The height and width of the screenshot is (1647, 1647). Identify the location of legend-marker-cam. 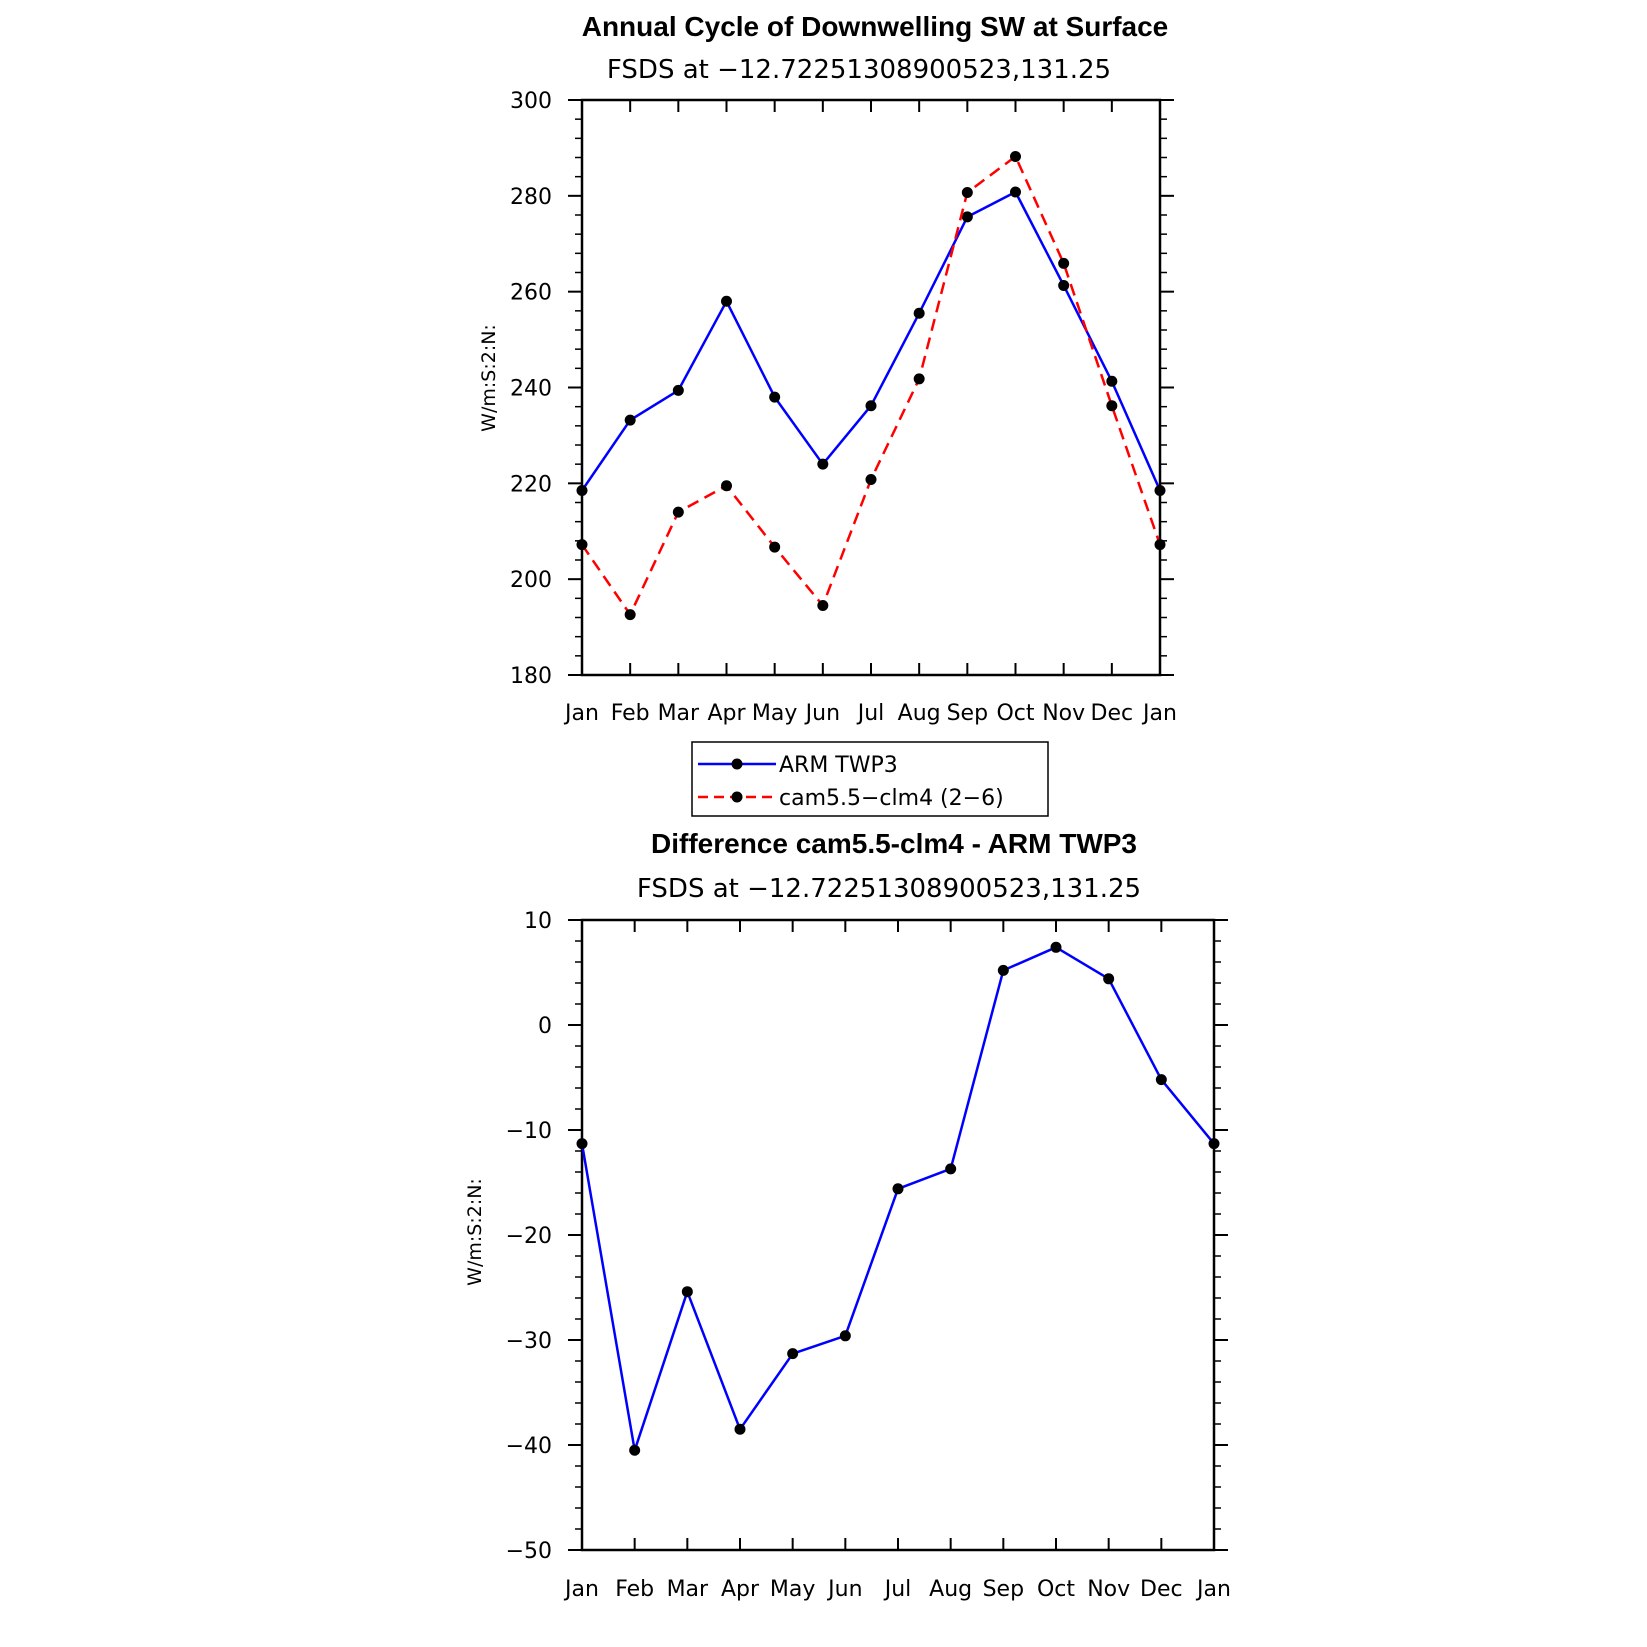
(737, 797).